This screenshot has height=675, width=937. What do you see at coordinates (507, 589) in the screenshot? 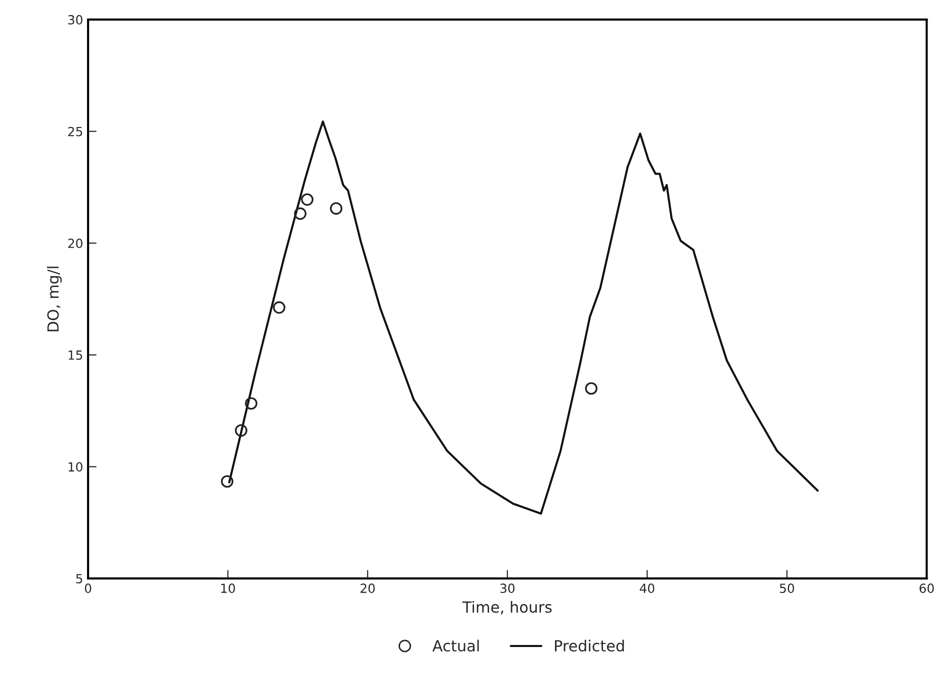
I see `x-tick-label: 30` at bounding box center [507, 589].